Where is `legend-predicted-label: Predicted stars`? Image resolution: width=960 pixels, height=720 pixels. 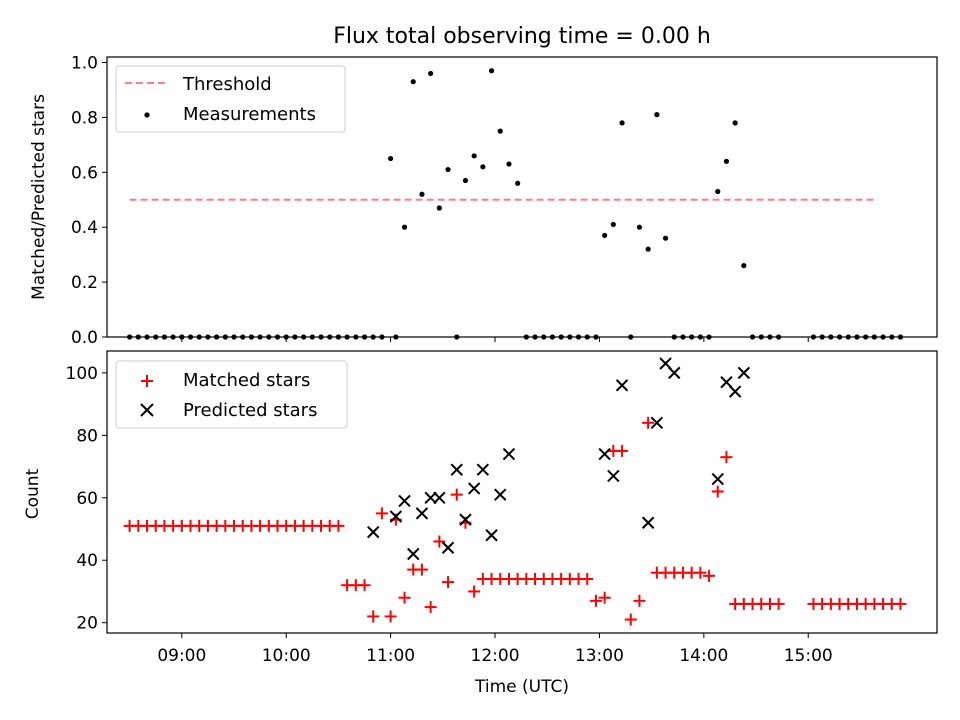 legend-predicted-label: Predicted stars is located at coordinates (250, 410).